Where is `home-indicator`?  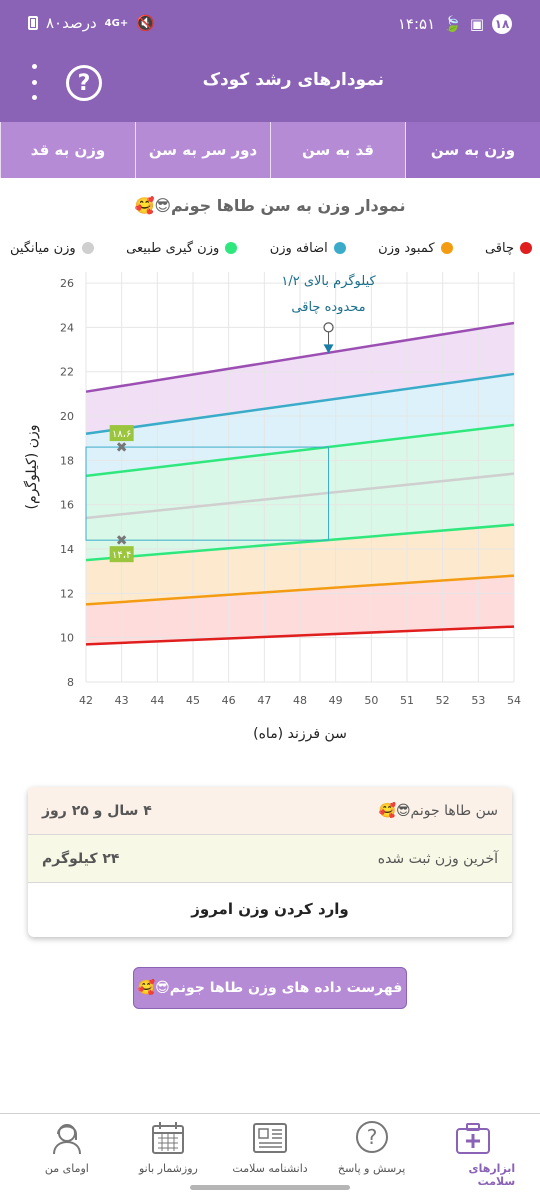 home-indicator is located at coordinates (270, 1187).